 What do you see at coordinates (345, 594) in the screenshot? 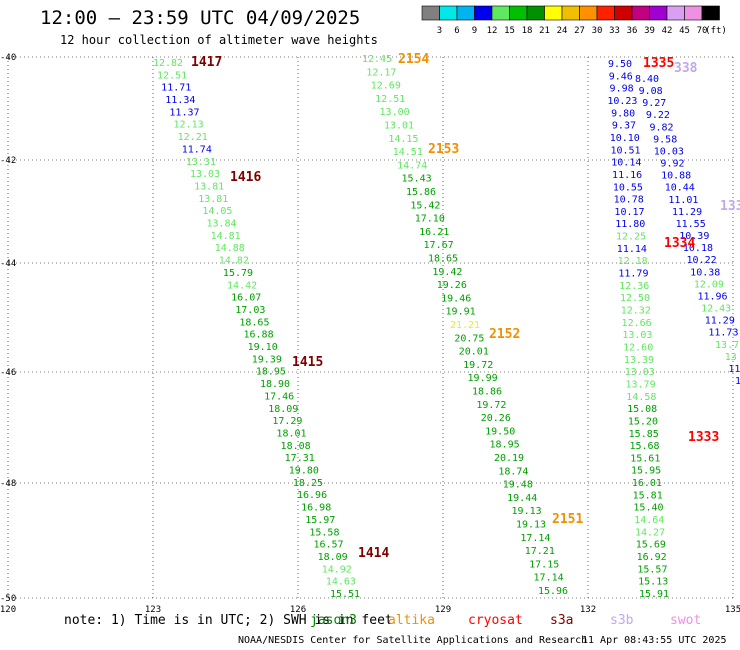
I see `swh-value-track-a: 15.51` at bounding box center [345, 594].